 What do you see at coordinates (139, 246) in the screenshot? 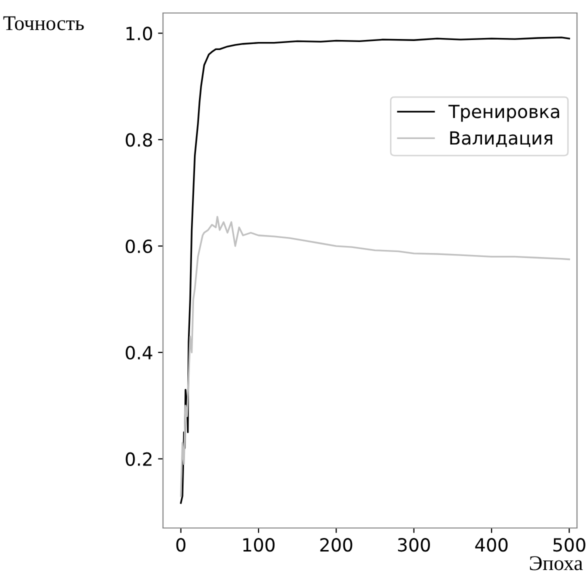
I see `y-tick-label: 0.6` at bounding box center [139, 246].